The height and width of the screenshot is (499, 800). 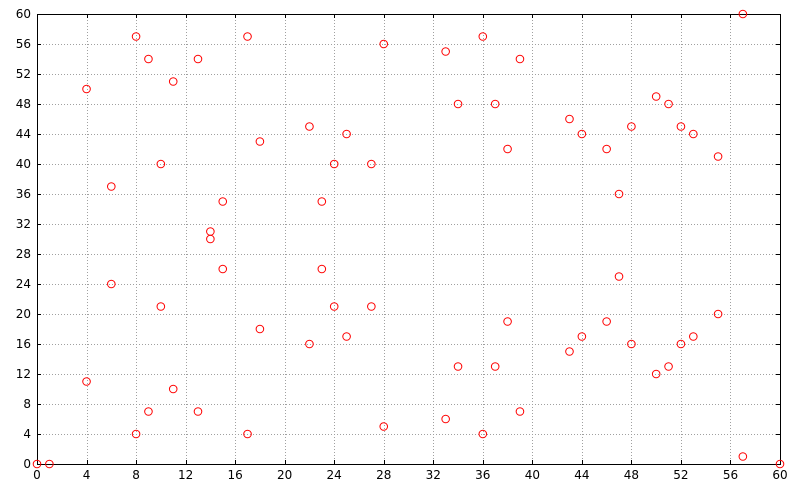 What do you see at coordinates (334, 475) in the screenshot?
I see `x-tick-label: 24` at bounding box center [334, 475].